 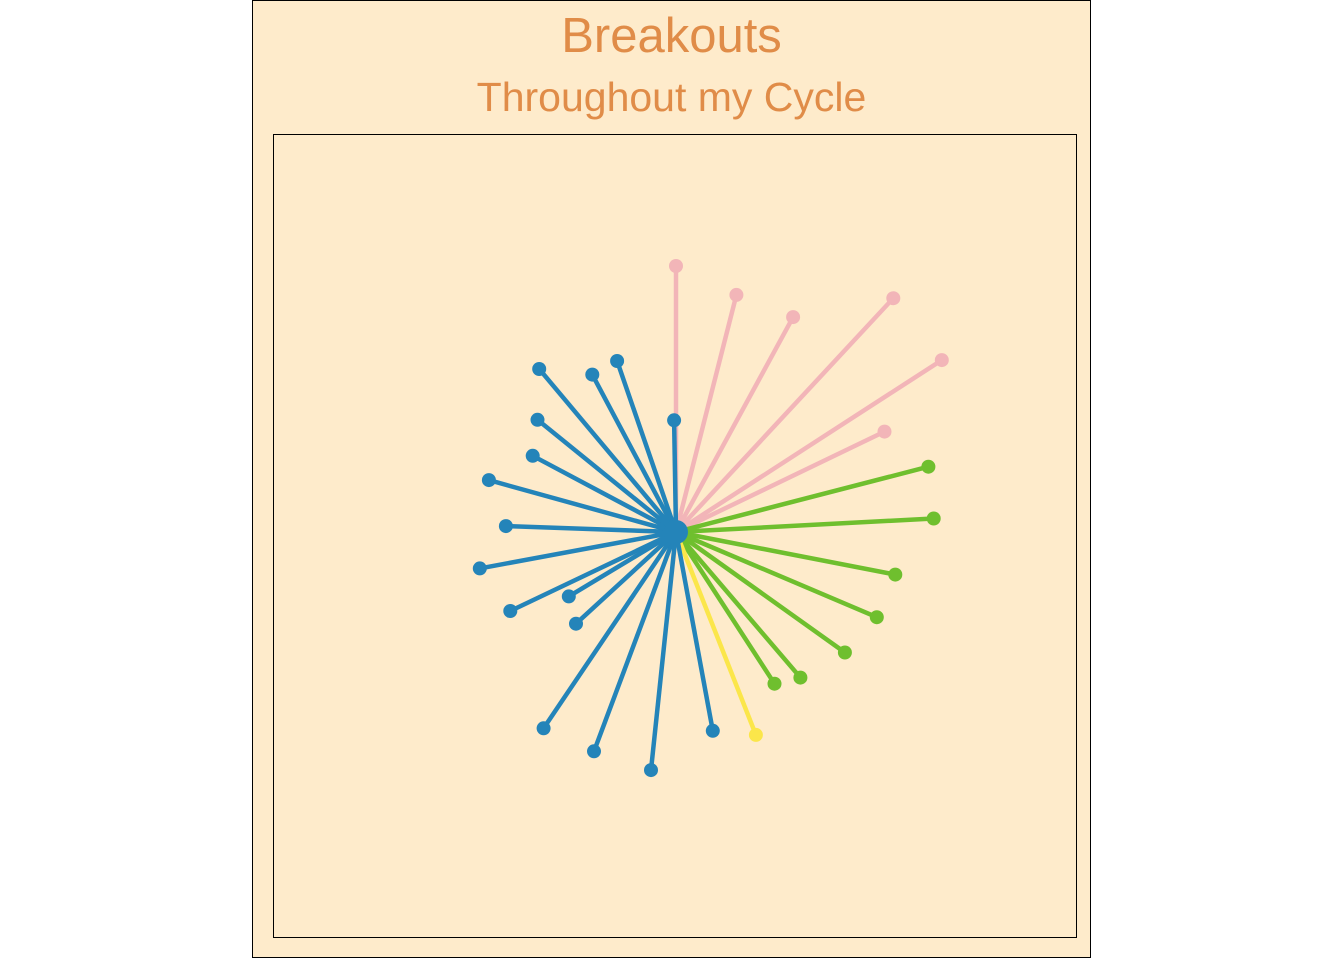 I want to click on center-hub, so click(x=676, y=532).